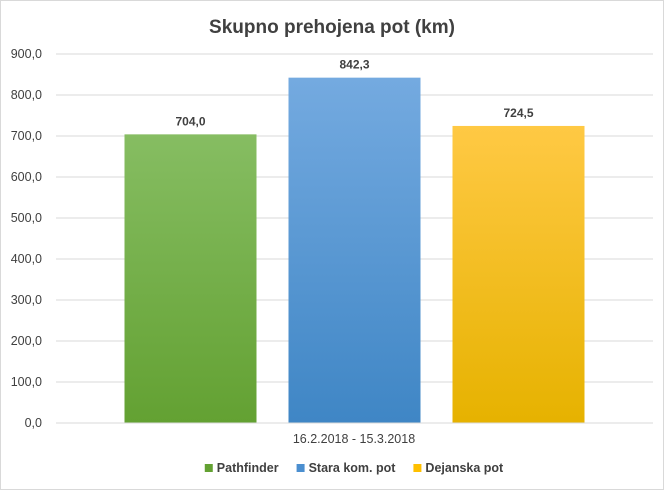 Image resolution: width=664 pixels, height=490 pixels. I want to click on bar-pathfinder, so click(190, 279).